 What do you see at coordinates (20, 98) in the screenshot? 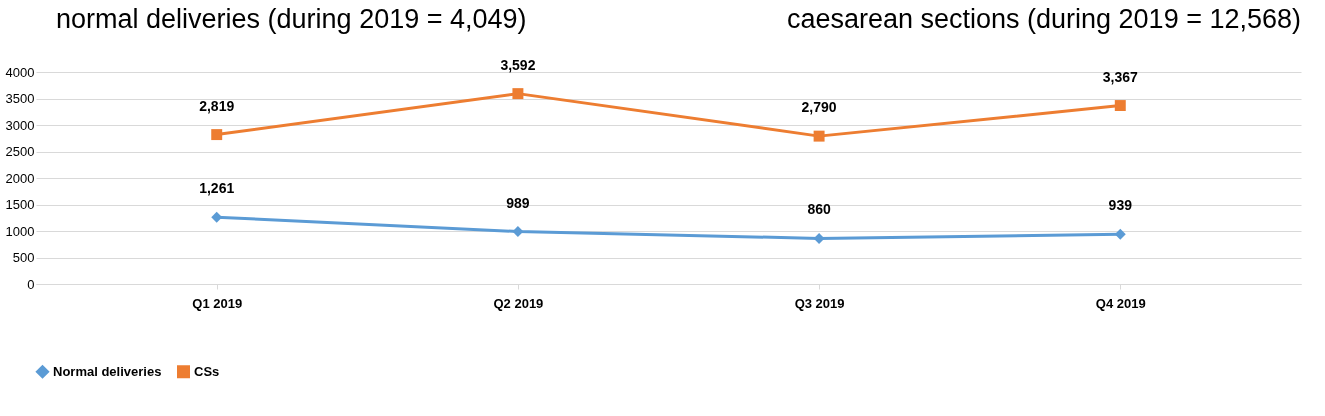
I see `y-tick-label: 3500` at bounding box center [20, 98].